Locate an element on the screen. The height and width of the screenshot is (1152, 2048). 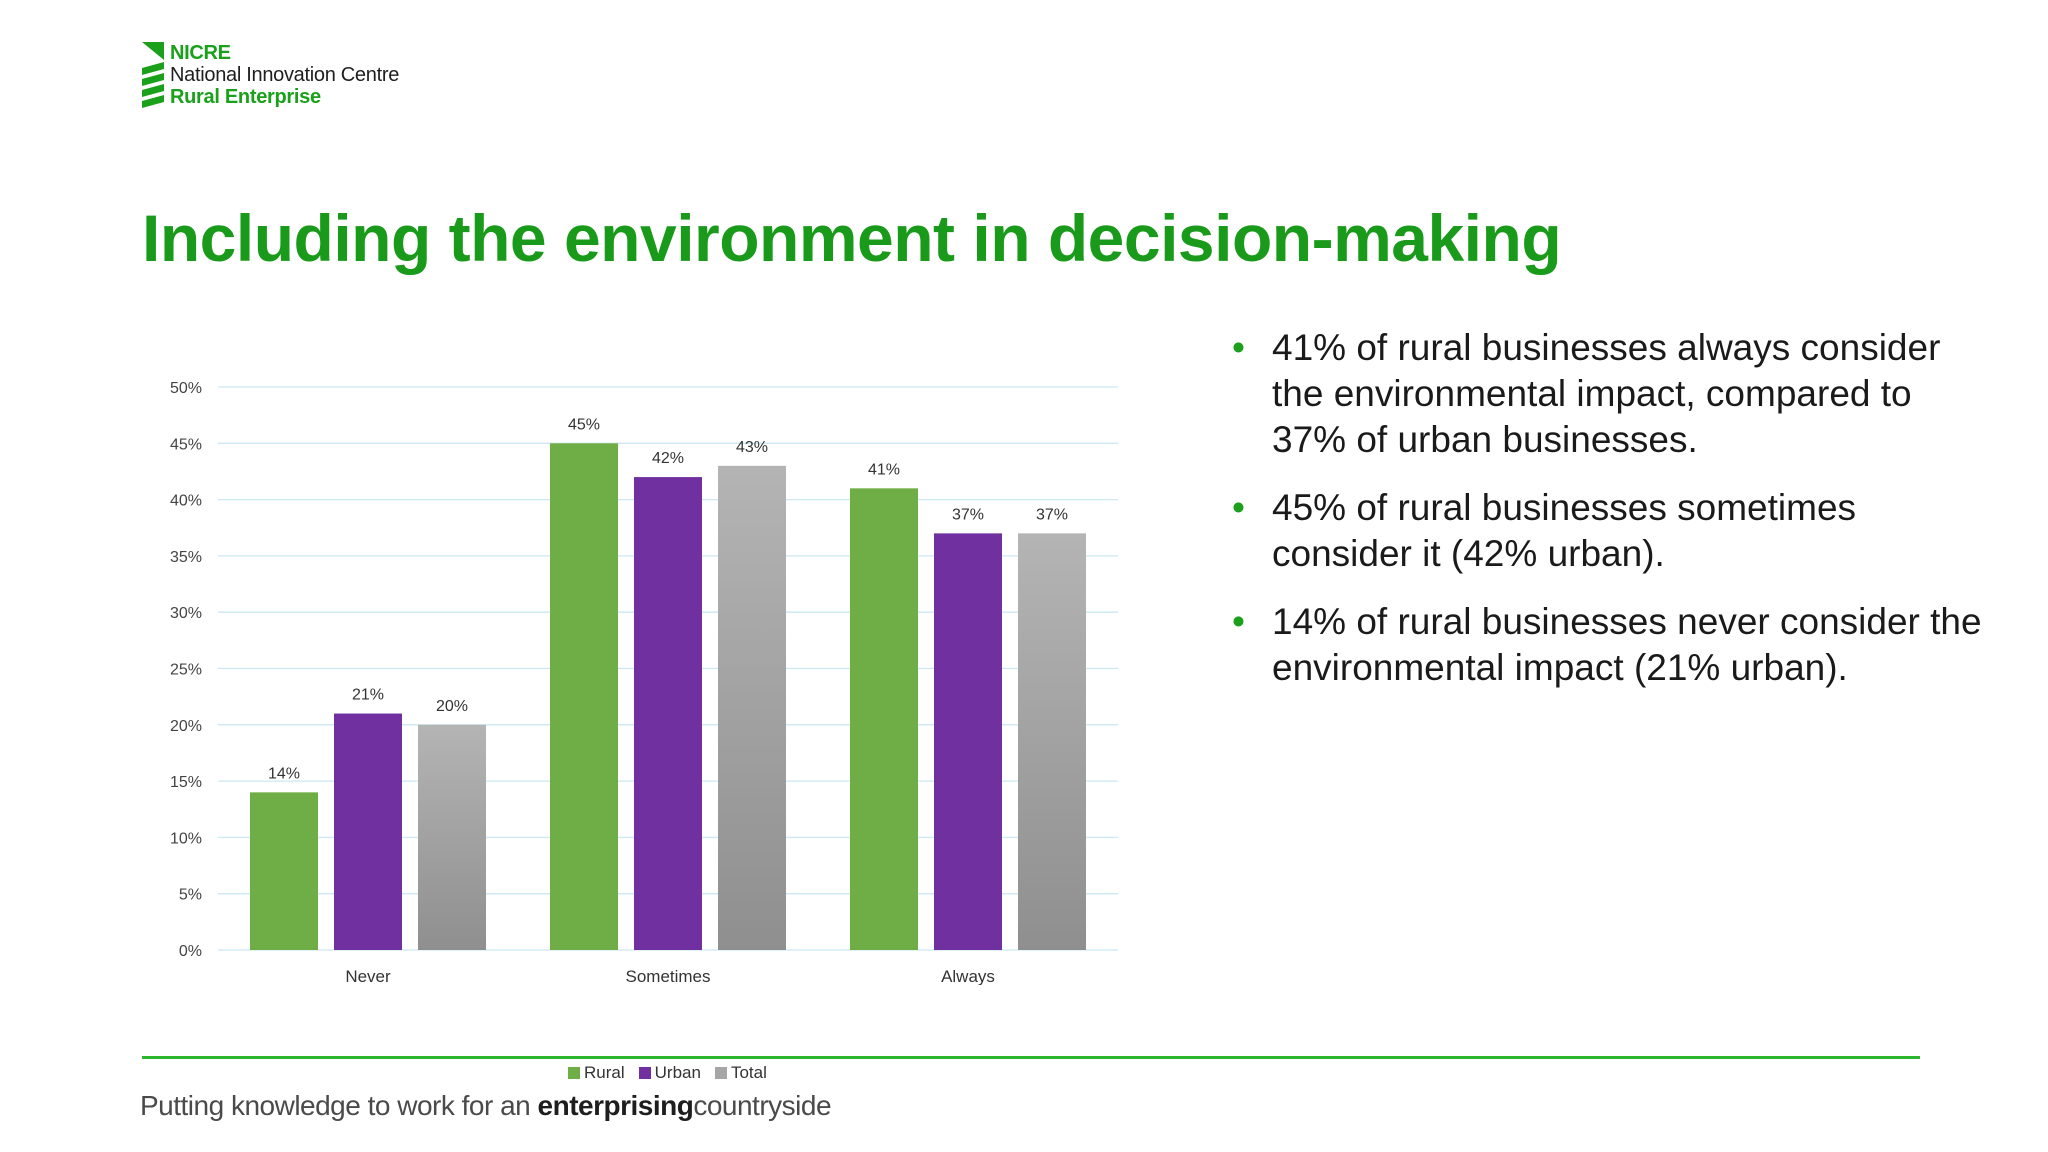
x-category-label: Never is located at coordinates (368, 976).